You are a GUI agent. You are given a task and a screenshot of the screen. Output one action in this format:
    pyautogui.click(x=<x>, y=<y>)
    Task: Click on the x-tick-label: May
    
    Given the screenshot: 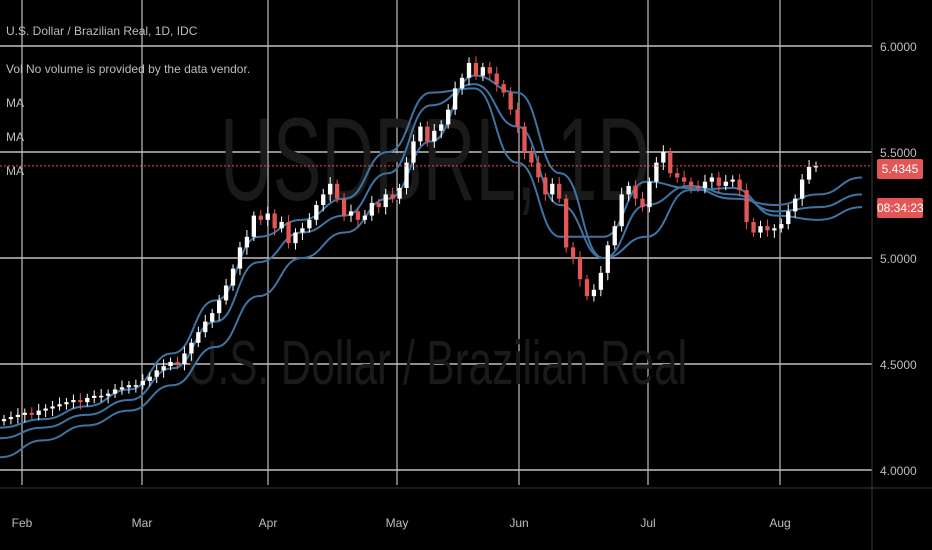 What is the action you would take?
    pyautogui.click(x=397, y=523)
    